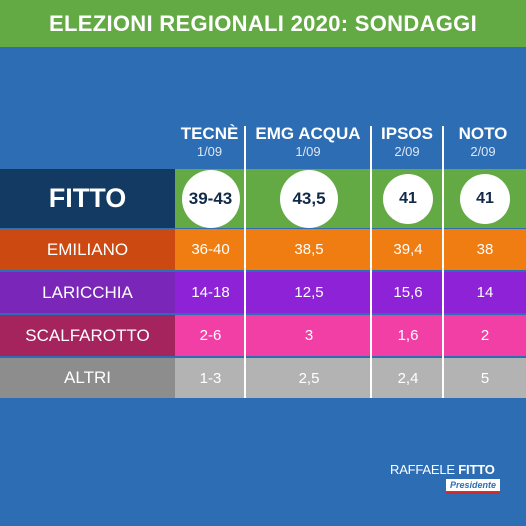 The height and width of the screenshot is (526, 526). I want to click on poll-value: 38,5, so click(309, 249).